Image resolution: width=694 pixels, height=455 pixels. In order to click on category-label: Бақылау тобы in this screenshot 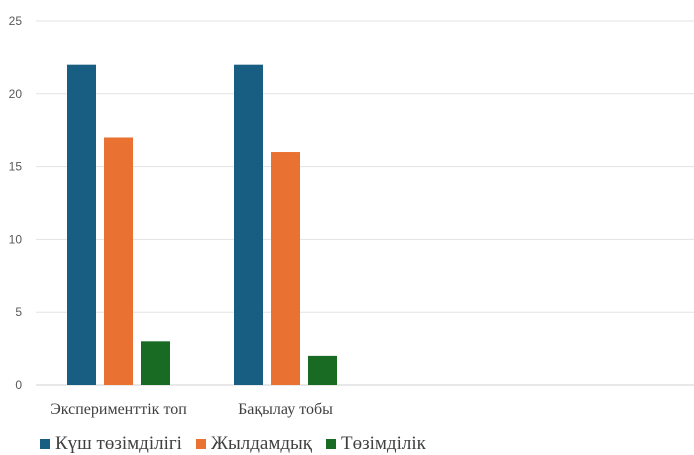, I will do `click(285, 409)`.